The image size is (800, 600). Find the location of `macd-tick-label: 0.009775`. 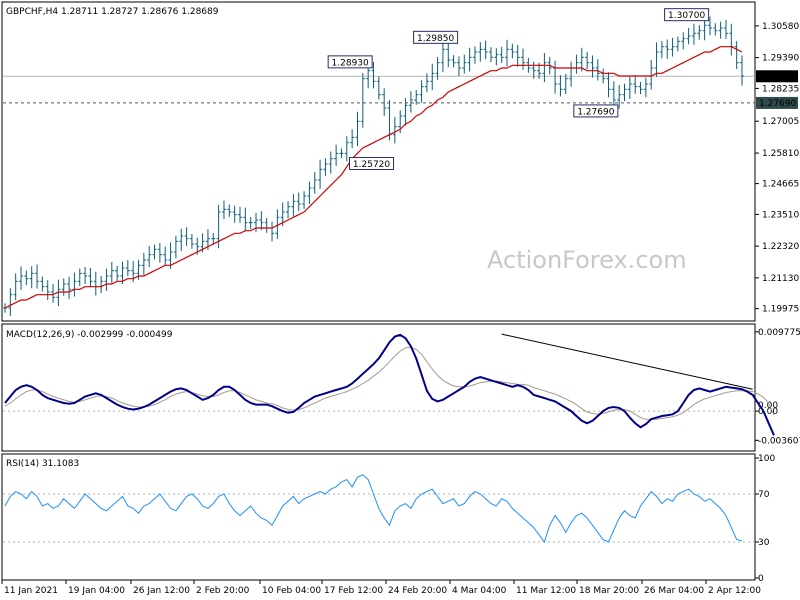

macd-tick-label: 0.009775 is located at coordinates (779, 333).